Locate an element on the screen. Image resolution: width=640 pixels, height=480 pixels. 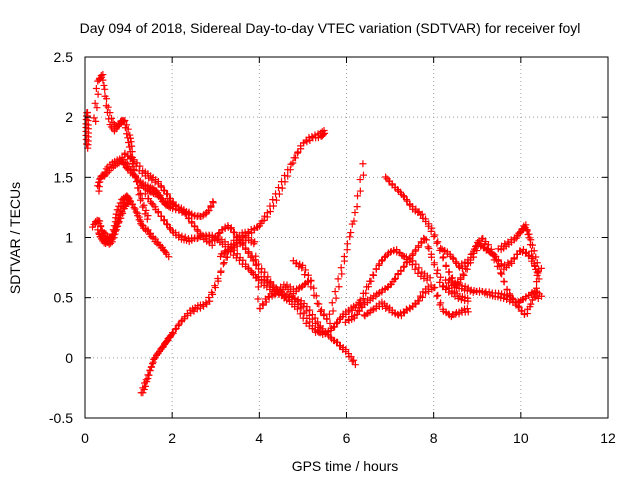
y-tick-label: -0.5 is located at coordinates (61, 418).